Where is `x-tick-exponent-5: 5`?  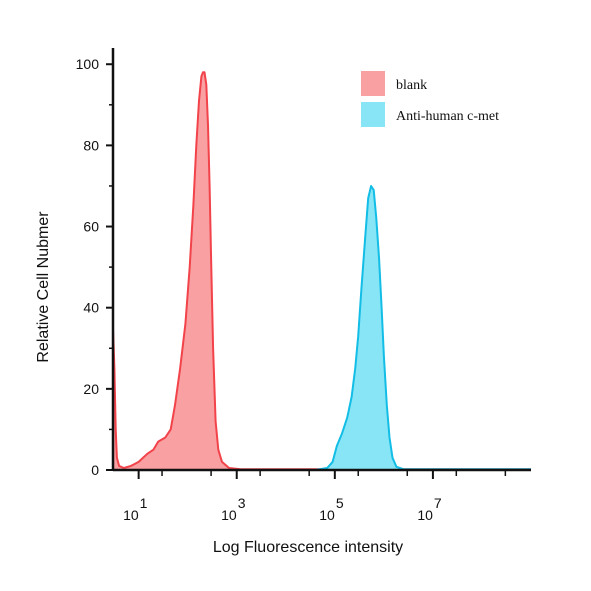
x-tick-exponent-5: 5 is located at coordinates (340, 503).